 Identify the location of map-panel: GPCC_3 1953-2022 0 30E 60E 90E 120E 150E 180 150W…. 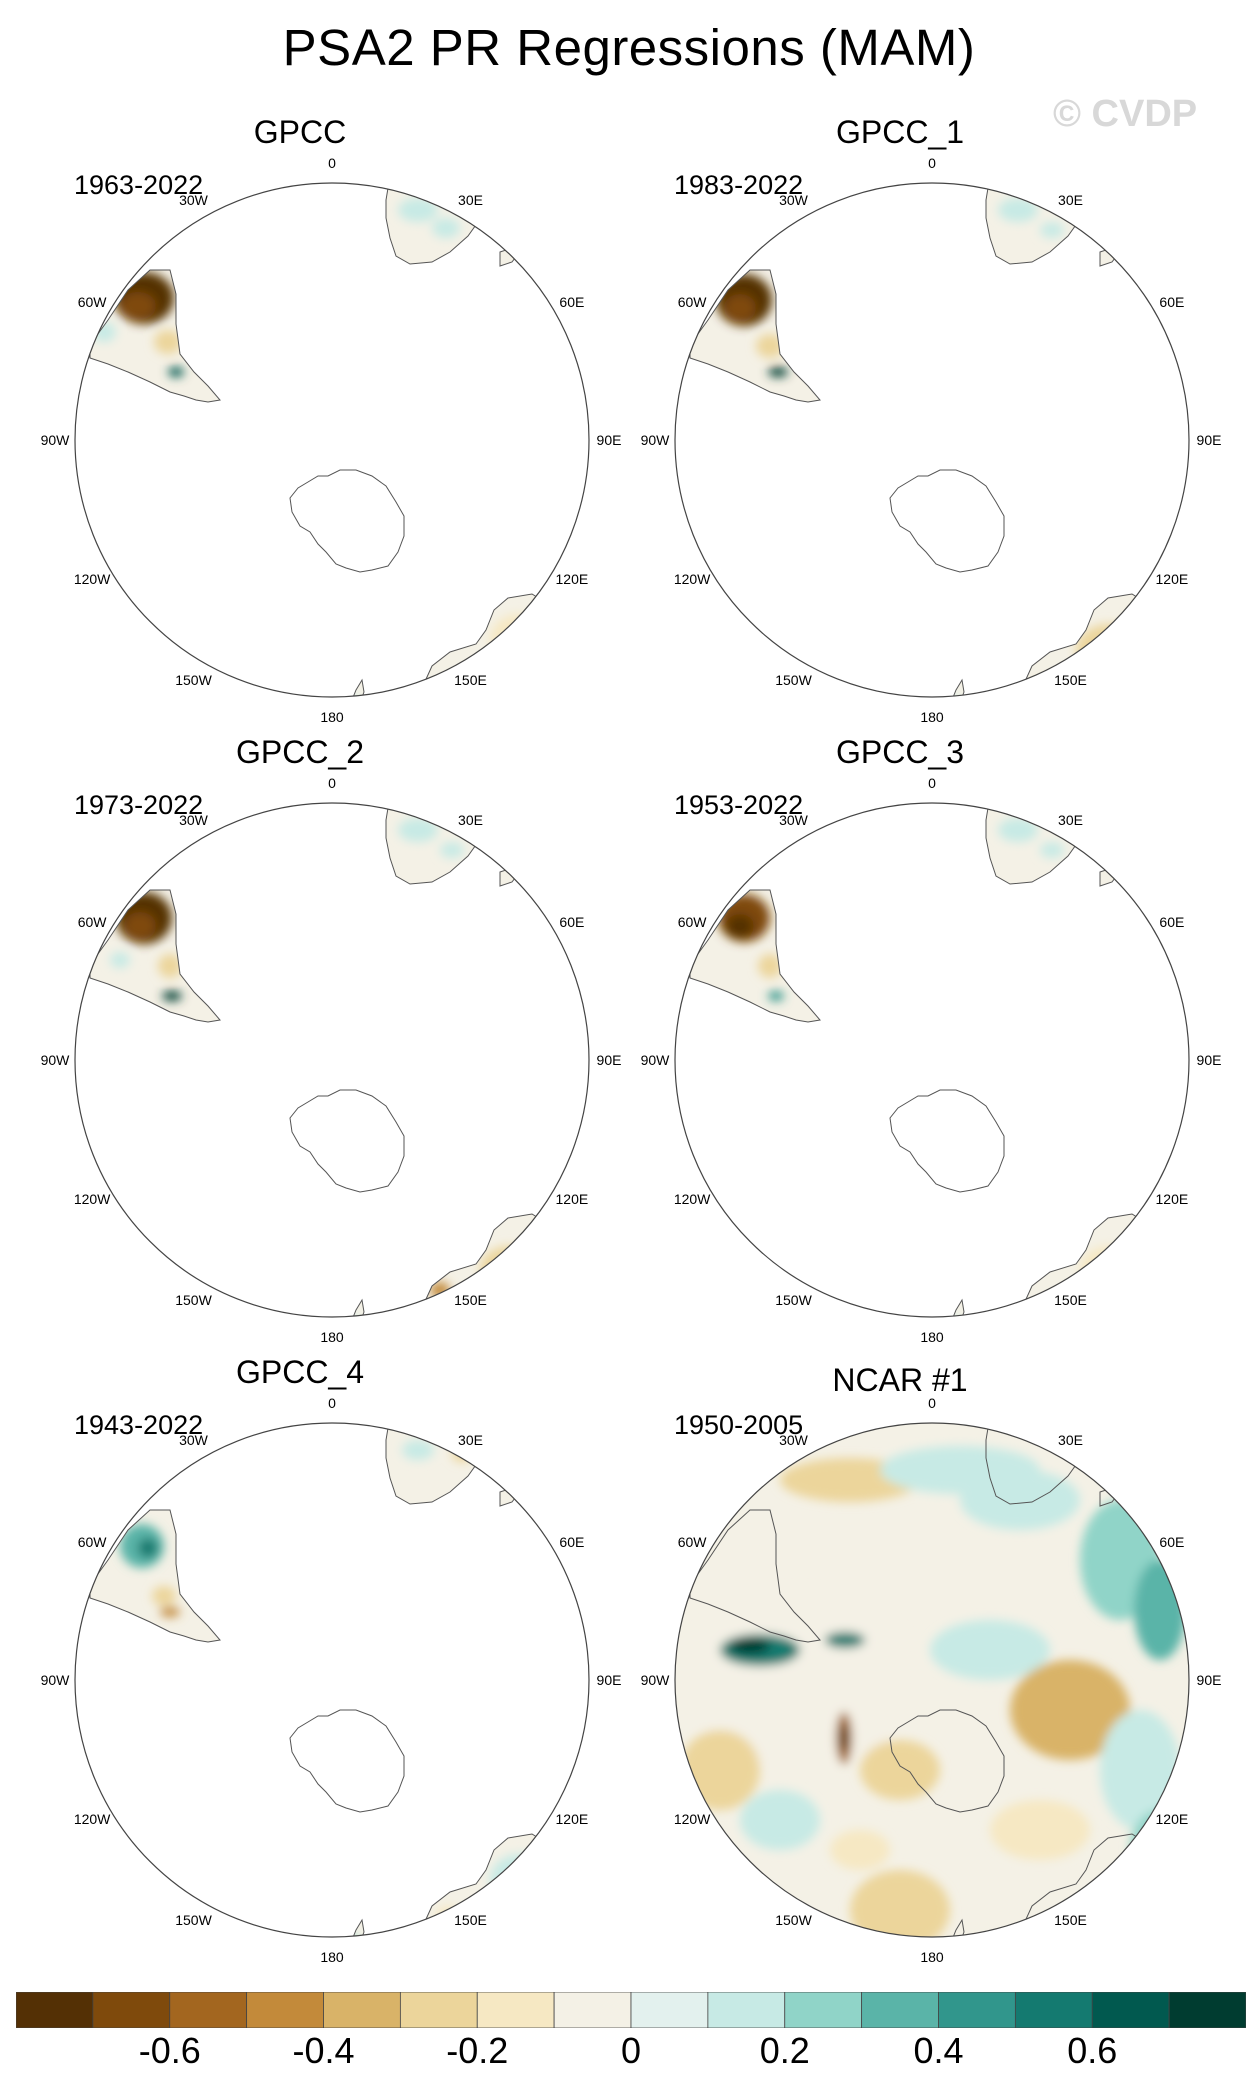
(914, 1040).